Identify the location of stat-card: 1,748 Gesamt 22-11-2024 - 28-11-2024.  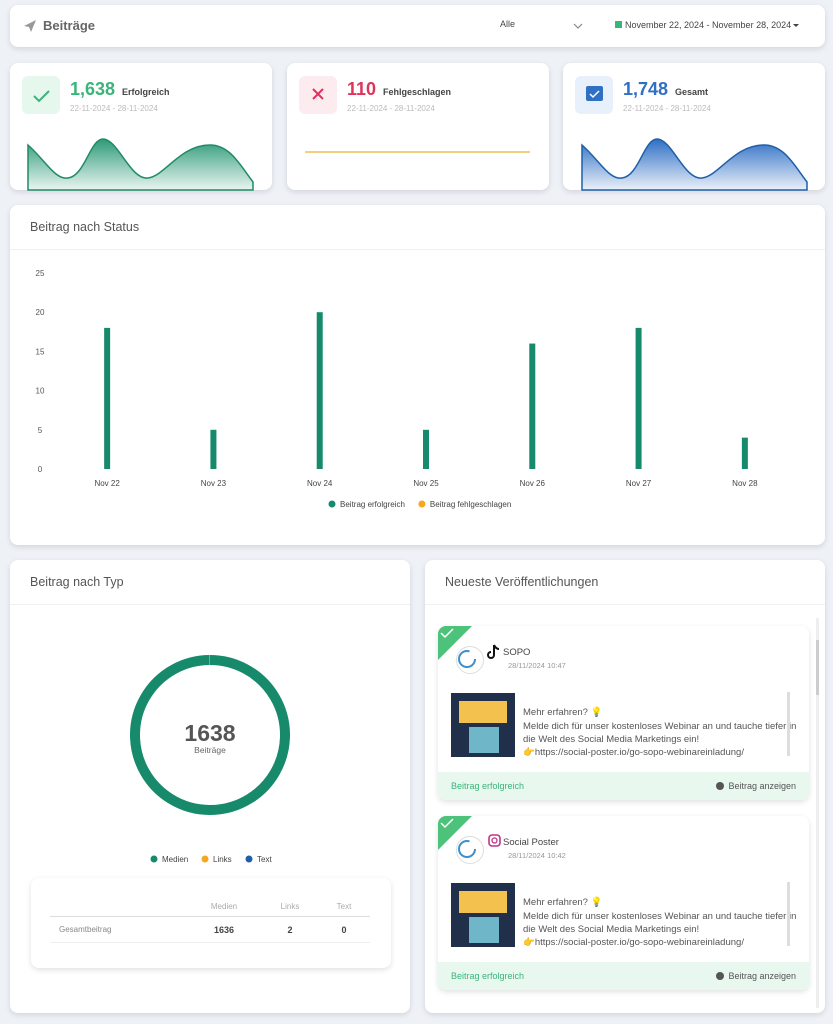
(694, 126).